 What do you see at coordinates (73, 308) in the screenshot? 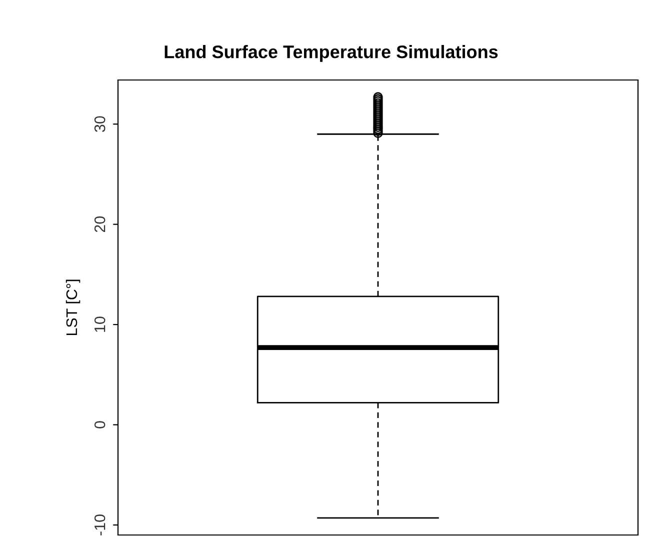
I see `y-axis-title: LST [C°]` at bounding box center [73, 308].